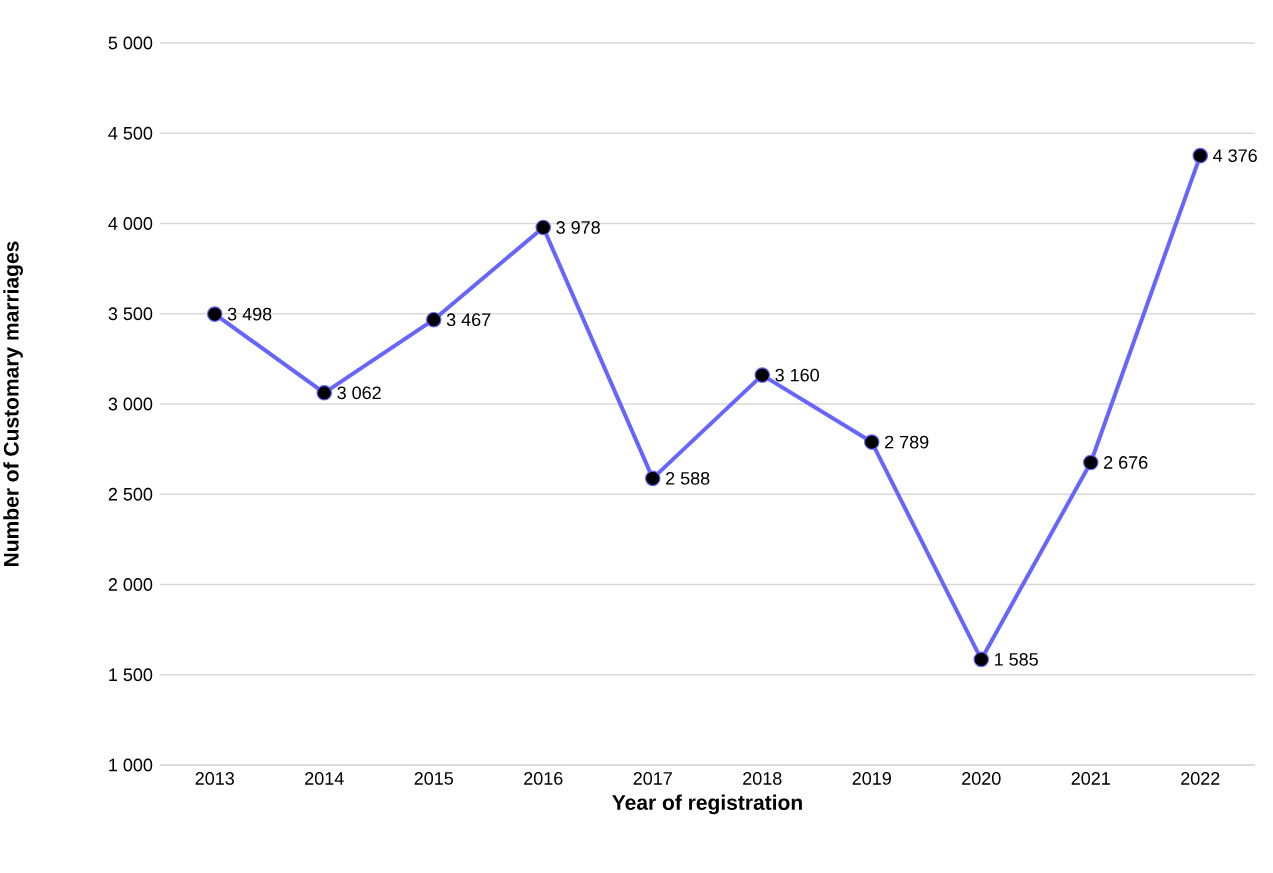 The width and height of the screenshot is (1273, 873). Describe the element at coordinates (359, 393) in the screenshot. I see `data-label: 3 062` at that location.